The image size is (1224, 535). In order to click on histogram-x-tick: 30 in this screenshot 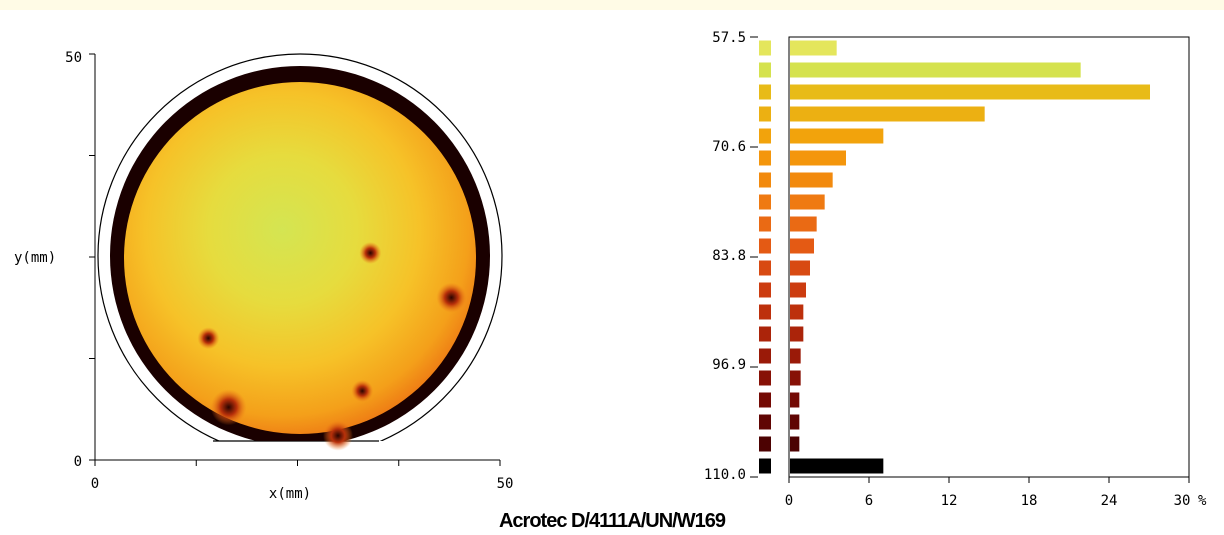, I will do `click(1182, 501)`.